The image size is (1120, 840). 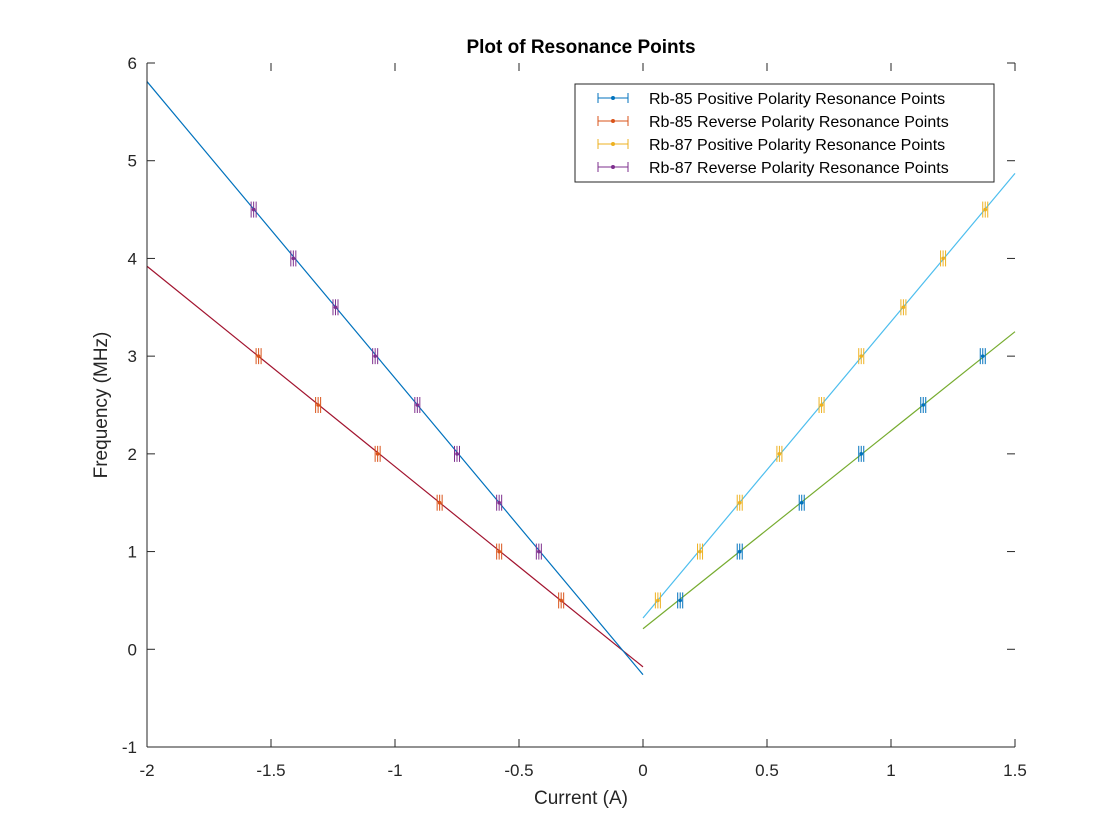 What do you see at coordinates (132, 454) in the screenshot?
I see `y-tick-label: 2` at bounding box center [132, 454].